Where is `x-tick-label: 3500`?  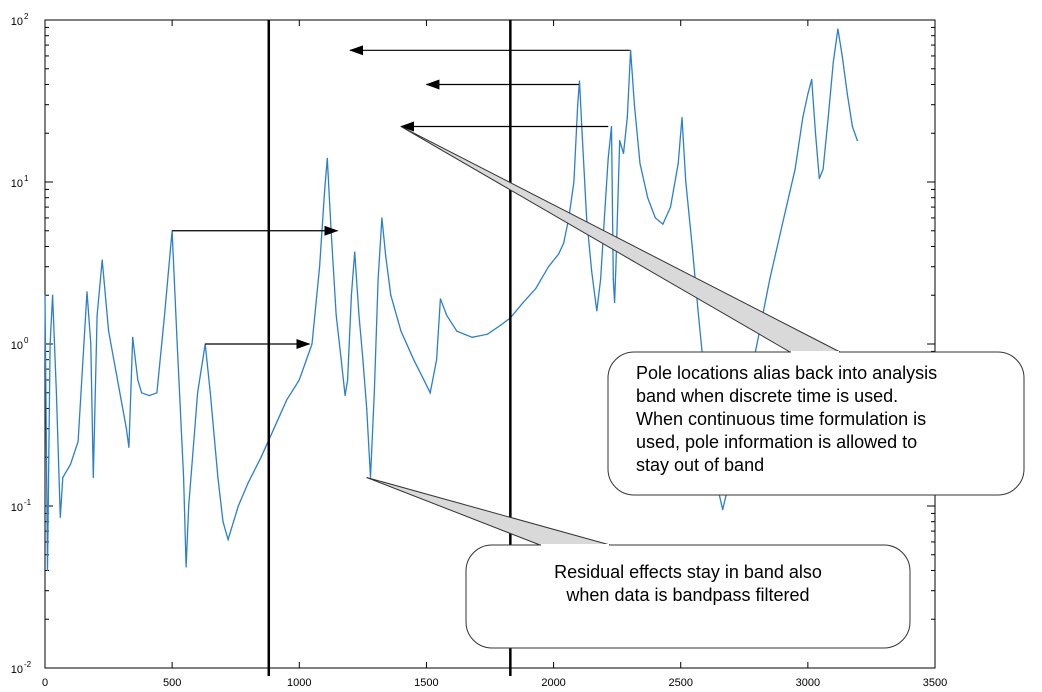 x-tick-label: 3500 is located at coordinates (935, 683).